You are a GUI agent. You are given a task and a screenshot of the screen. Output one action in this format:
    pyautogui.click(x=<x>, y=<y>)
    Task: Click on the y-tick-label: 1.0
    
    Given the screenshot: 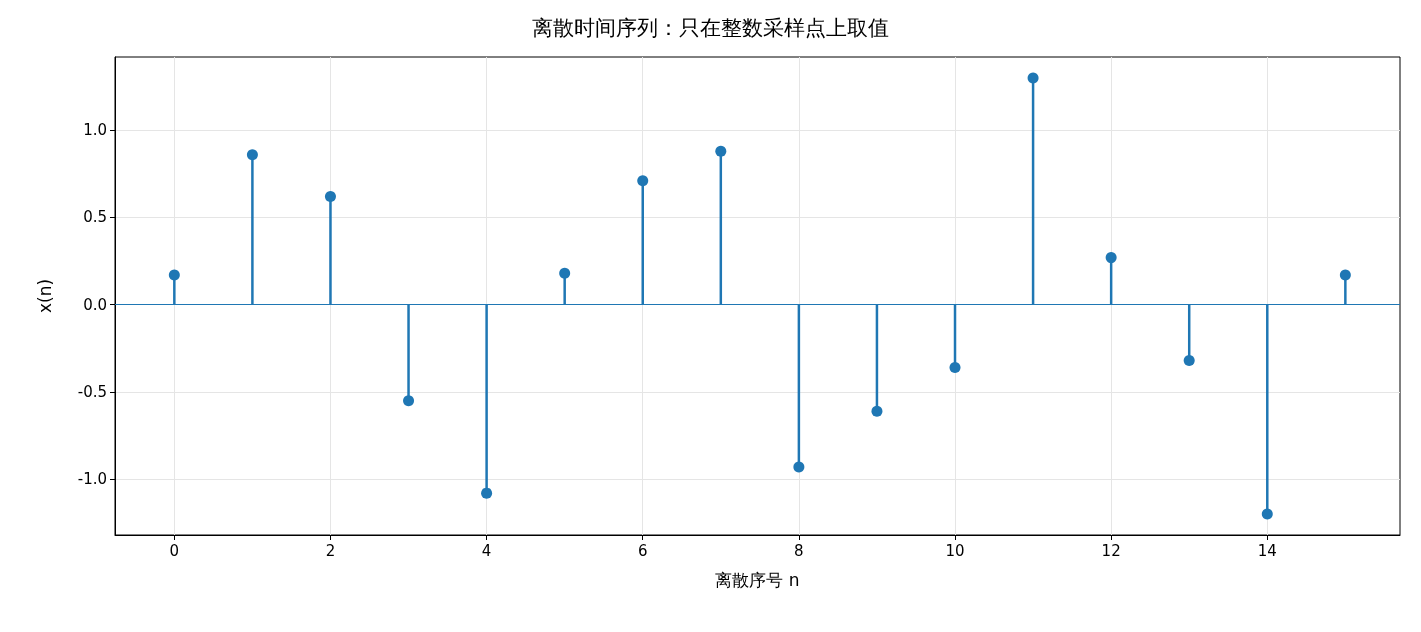 What is the action you would take?
    pyautogui.click(x=95, y=130)
    